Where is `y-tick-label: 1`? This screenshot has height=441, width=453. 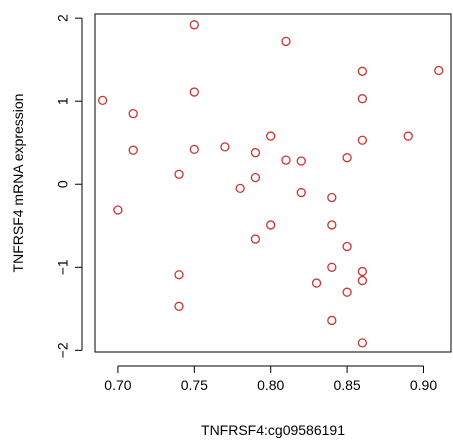 y-tick-label: 1 is located at coordinates (63, 101).